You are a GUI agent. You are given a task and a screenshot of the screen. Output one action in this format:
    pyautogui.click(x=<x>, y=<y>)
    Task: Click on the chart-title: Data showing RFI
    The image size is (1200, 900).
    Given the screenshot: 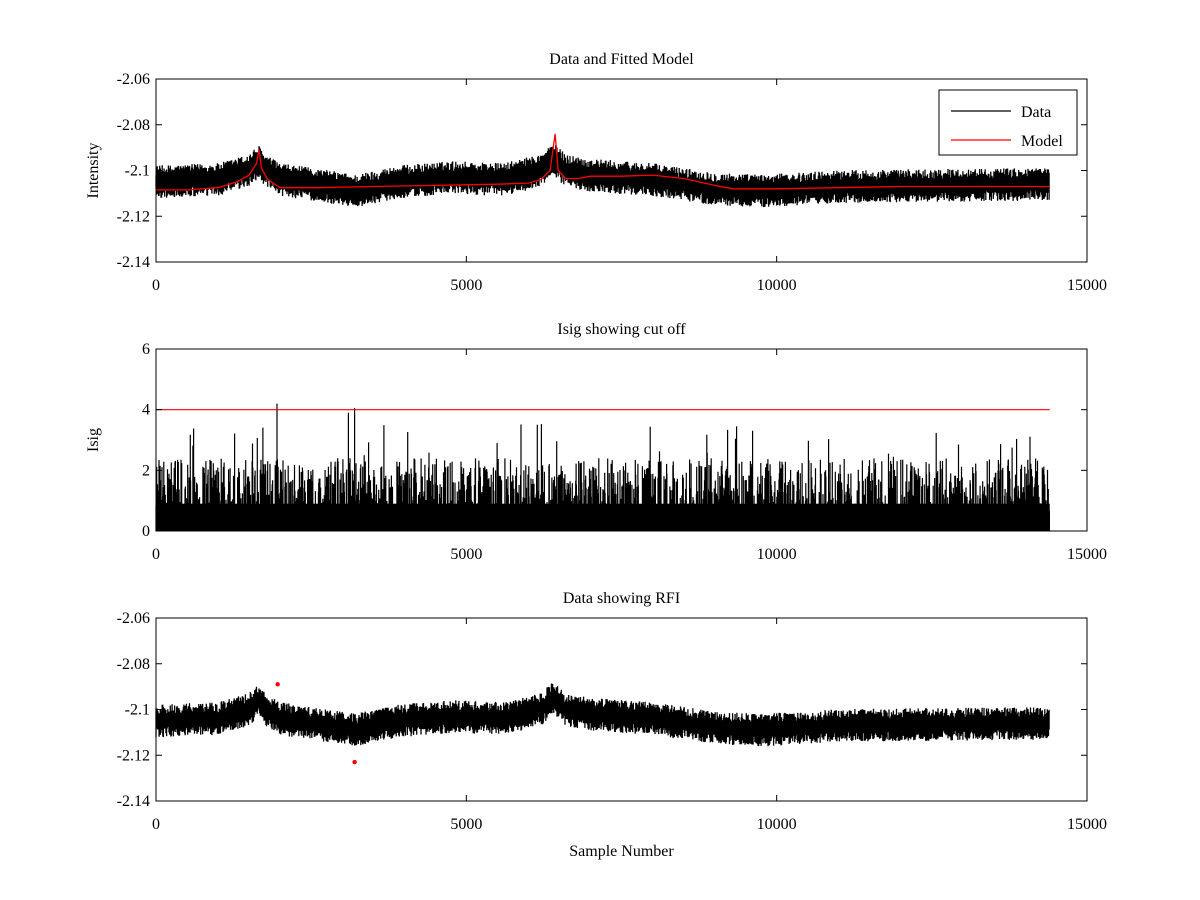 What is the action you would take?
    pyautogui.click(x=621, y=598)
    